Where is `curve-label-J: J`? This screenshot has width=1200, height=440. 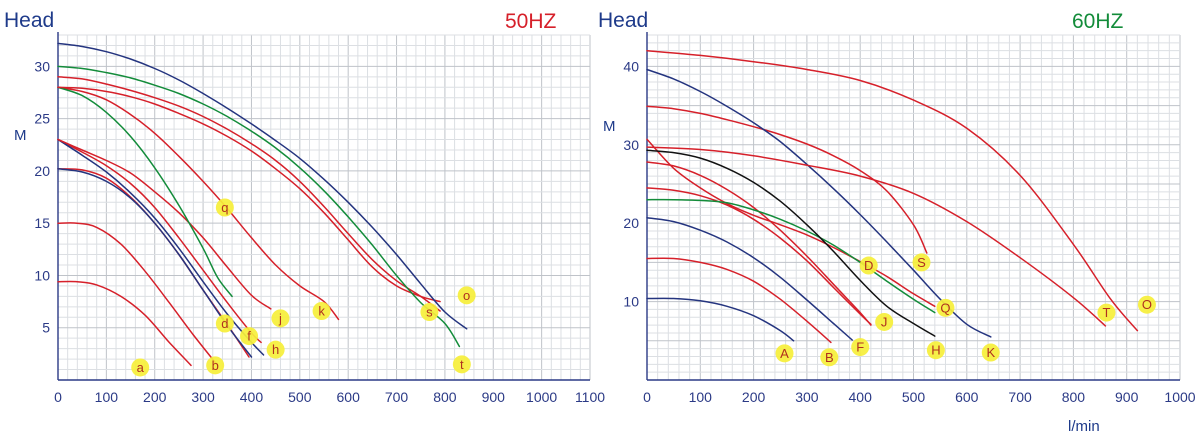 curve-label-J: J is located at coordinates (884, 321).